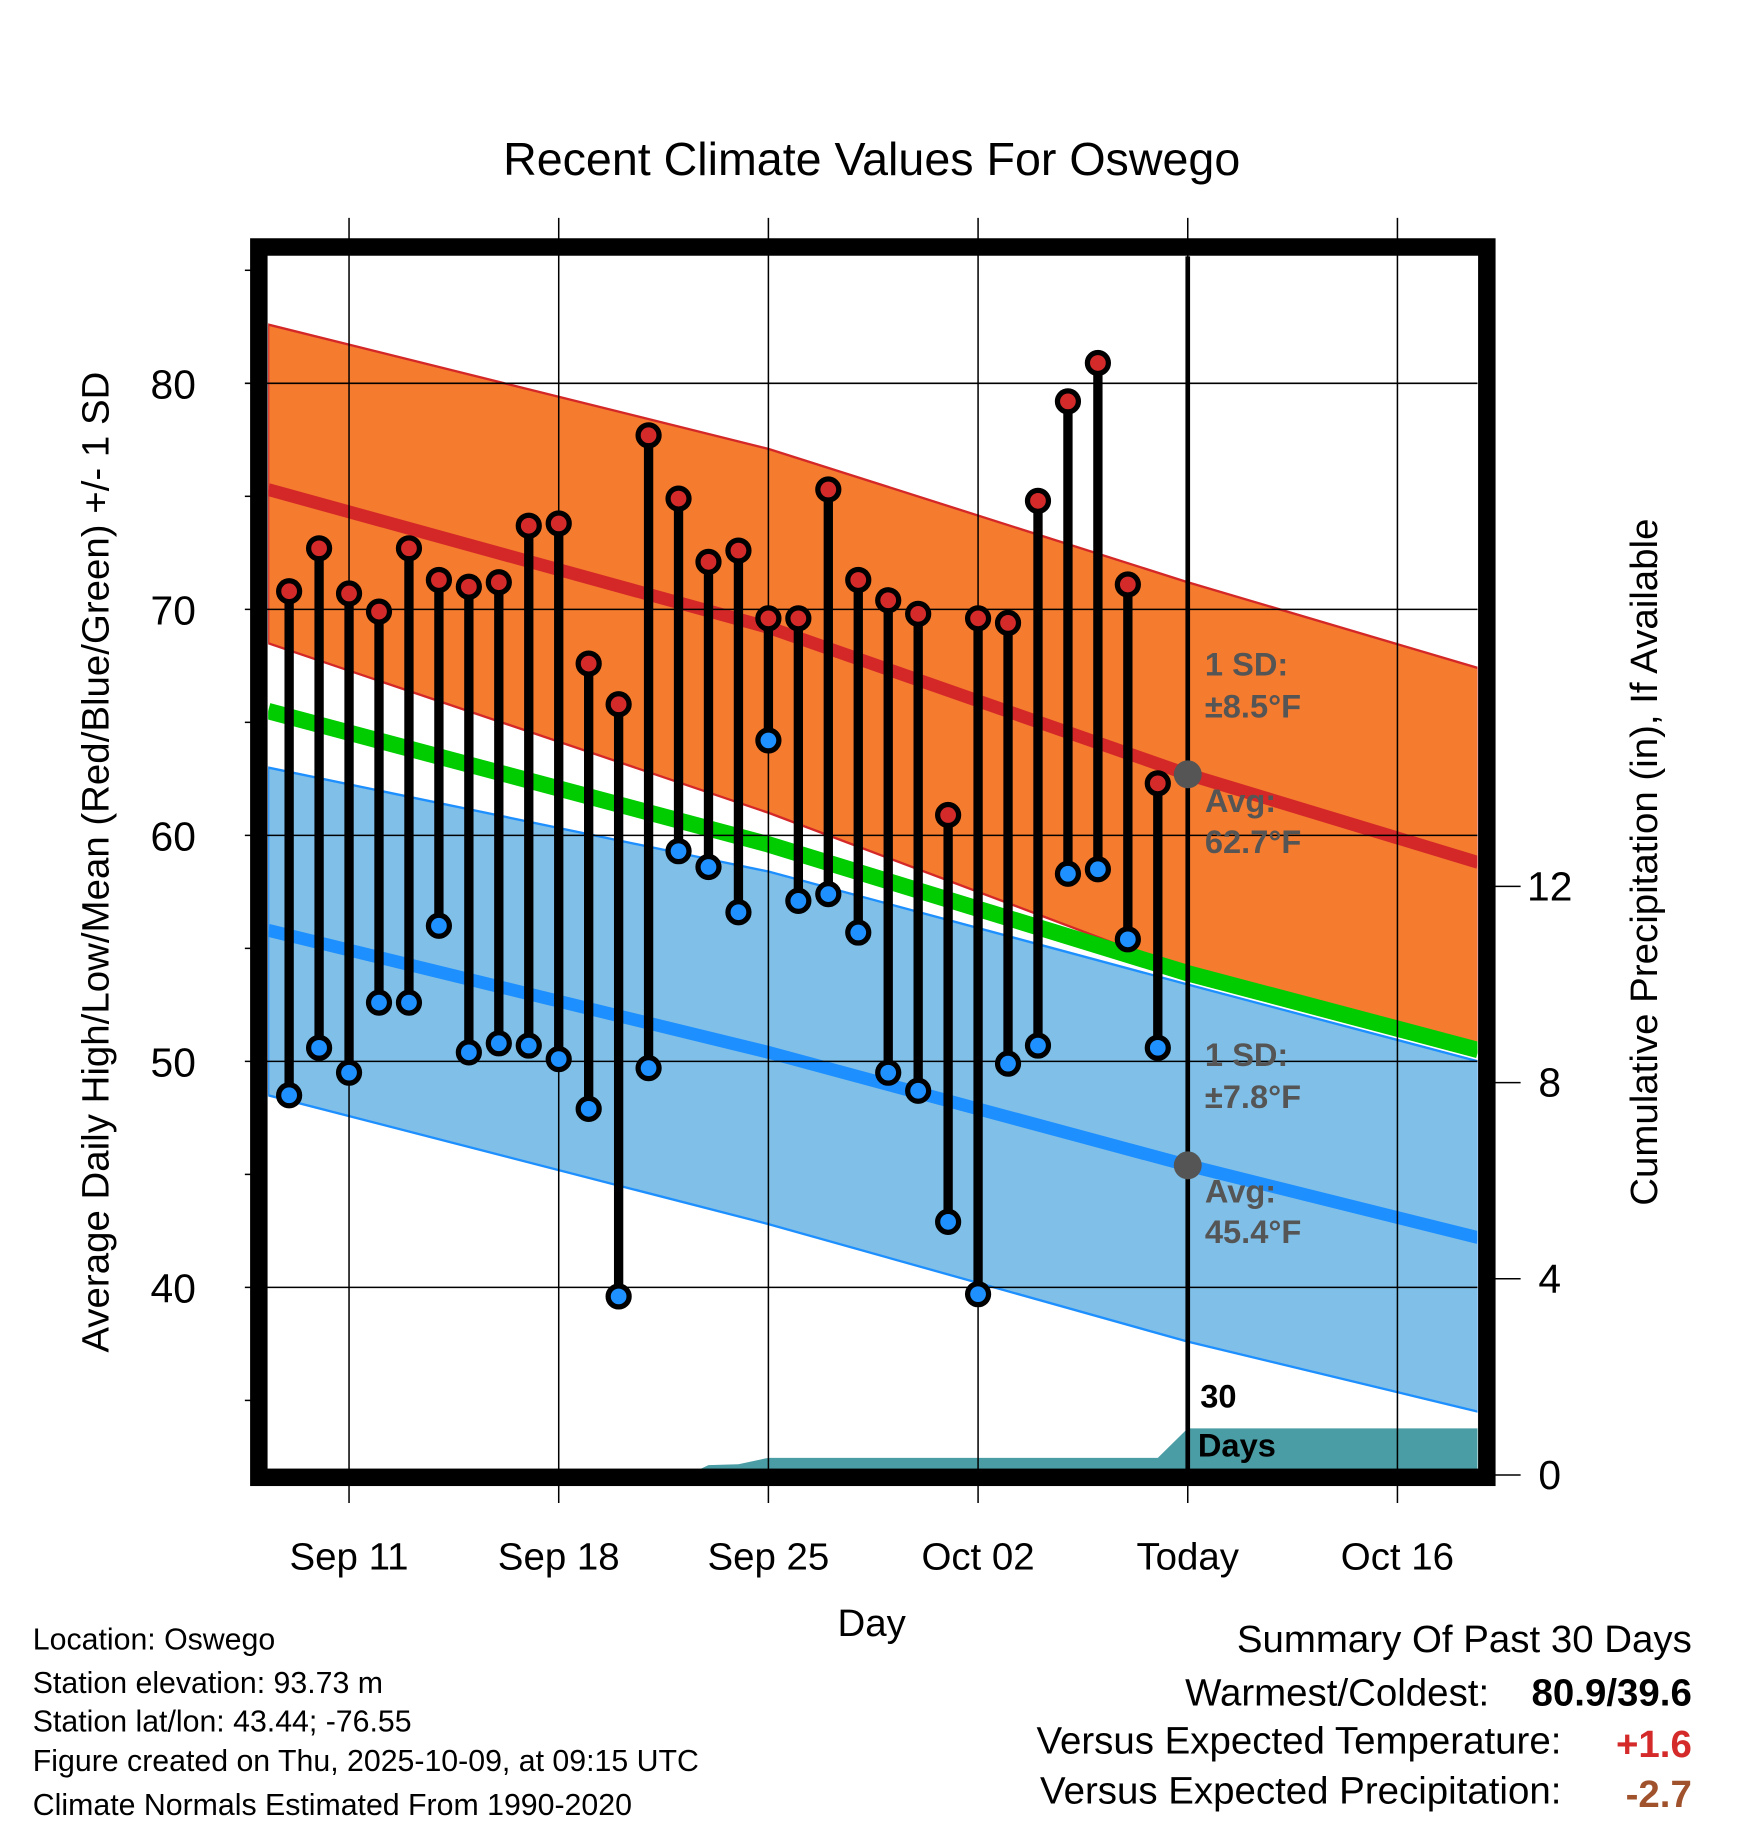 The width and height of the screenshot is (1748, 1828). What do you see at coordinates (977, 1556) in the screenshot?
I see `x-tick-label: Oct 02` at bounding box center [977, 1556].